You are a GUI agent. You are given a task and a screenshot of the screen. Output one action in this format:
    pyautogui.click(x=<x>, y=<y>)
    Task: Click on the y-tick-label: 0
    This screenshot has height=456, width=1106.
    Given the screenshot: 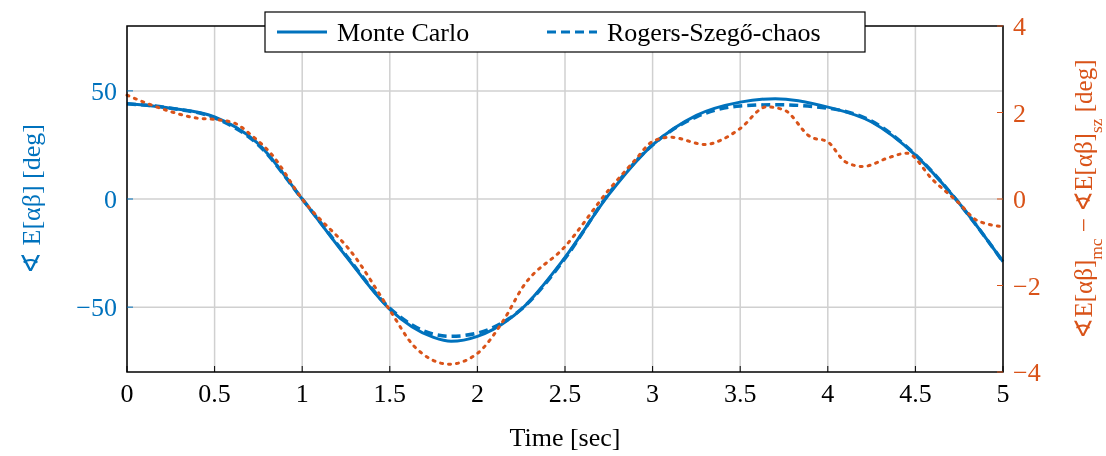 What is the action you would take?
    pyautogui.click(x=110, y=199)
    